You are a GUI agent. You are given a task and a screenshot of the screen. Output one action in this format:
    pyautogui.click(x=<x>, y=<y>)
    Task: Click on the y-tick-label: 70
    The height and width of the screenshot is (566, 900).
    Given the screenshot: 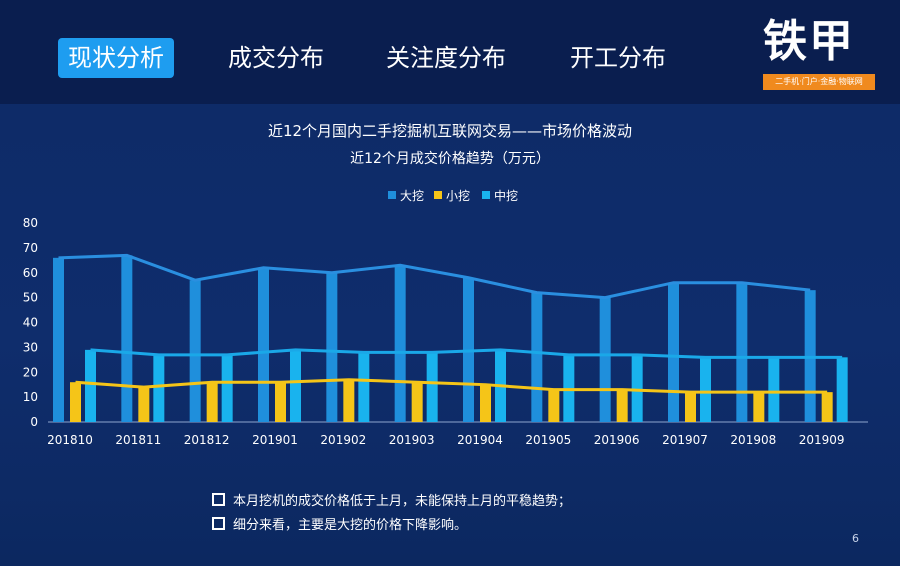 What is the action you would take?
    pyautogui.click(x=30, y=248)
    